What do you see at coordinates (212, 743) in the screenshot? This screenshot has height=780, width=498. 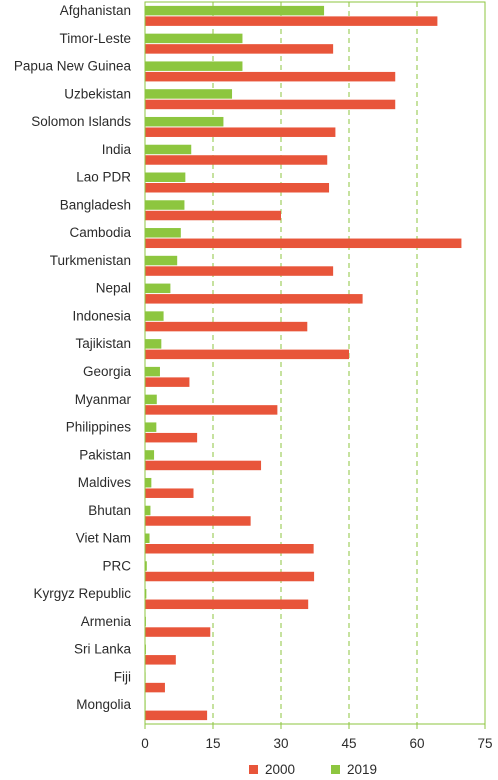 I see `x-tick-label-15: 15` at bounding box center [212, 743].